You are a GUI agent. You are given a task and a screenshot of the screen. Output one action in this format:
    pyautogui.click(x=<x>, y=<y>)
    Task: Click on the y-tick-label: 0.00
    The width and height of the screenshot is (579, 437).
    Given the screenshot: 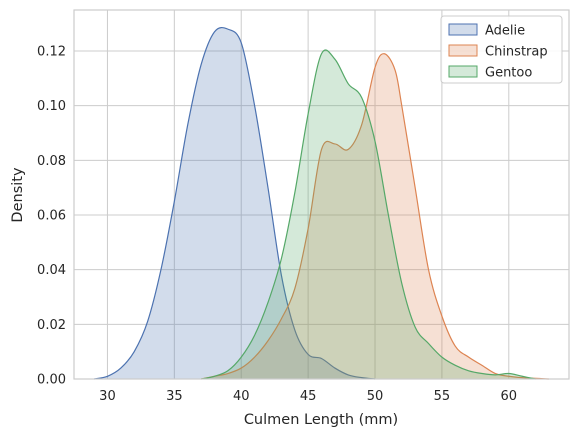 What is the action you would take?
    pyautogui.click(x=51, y=380)
    